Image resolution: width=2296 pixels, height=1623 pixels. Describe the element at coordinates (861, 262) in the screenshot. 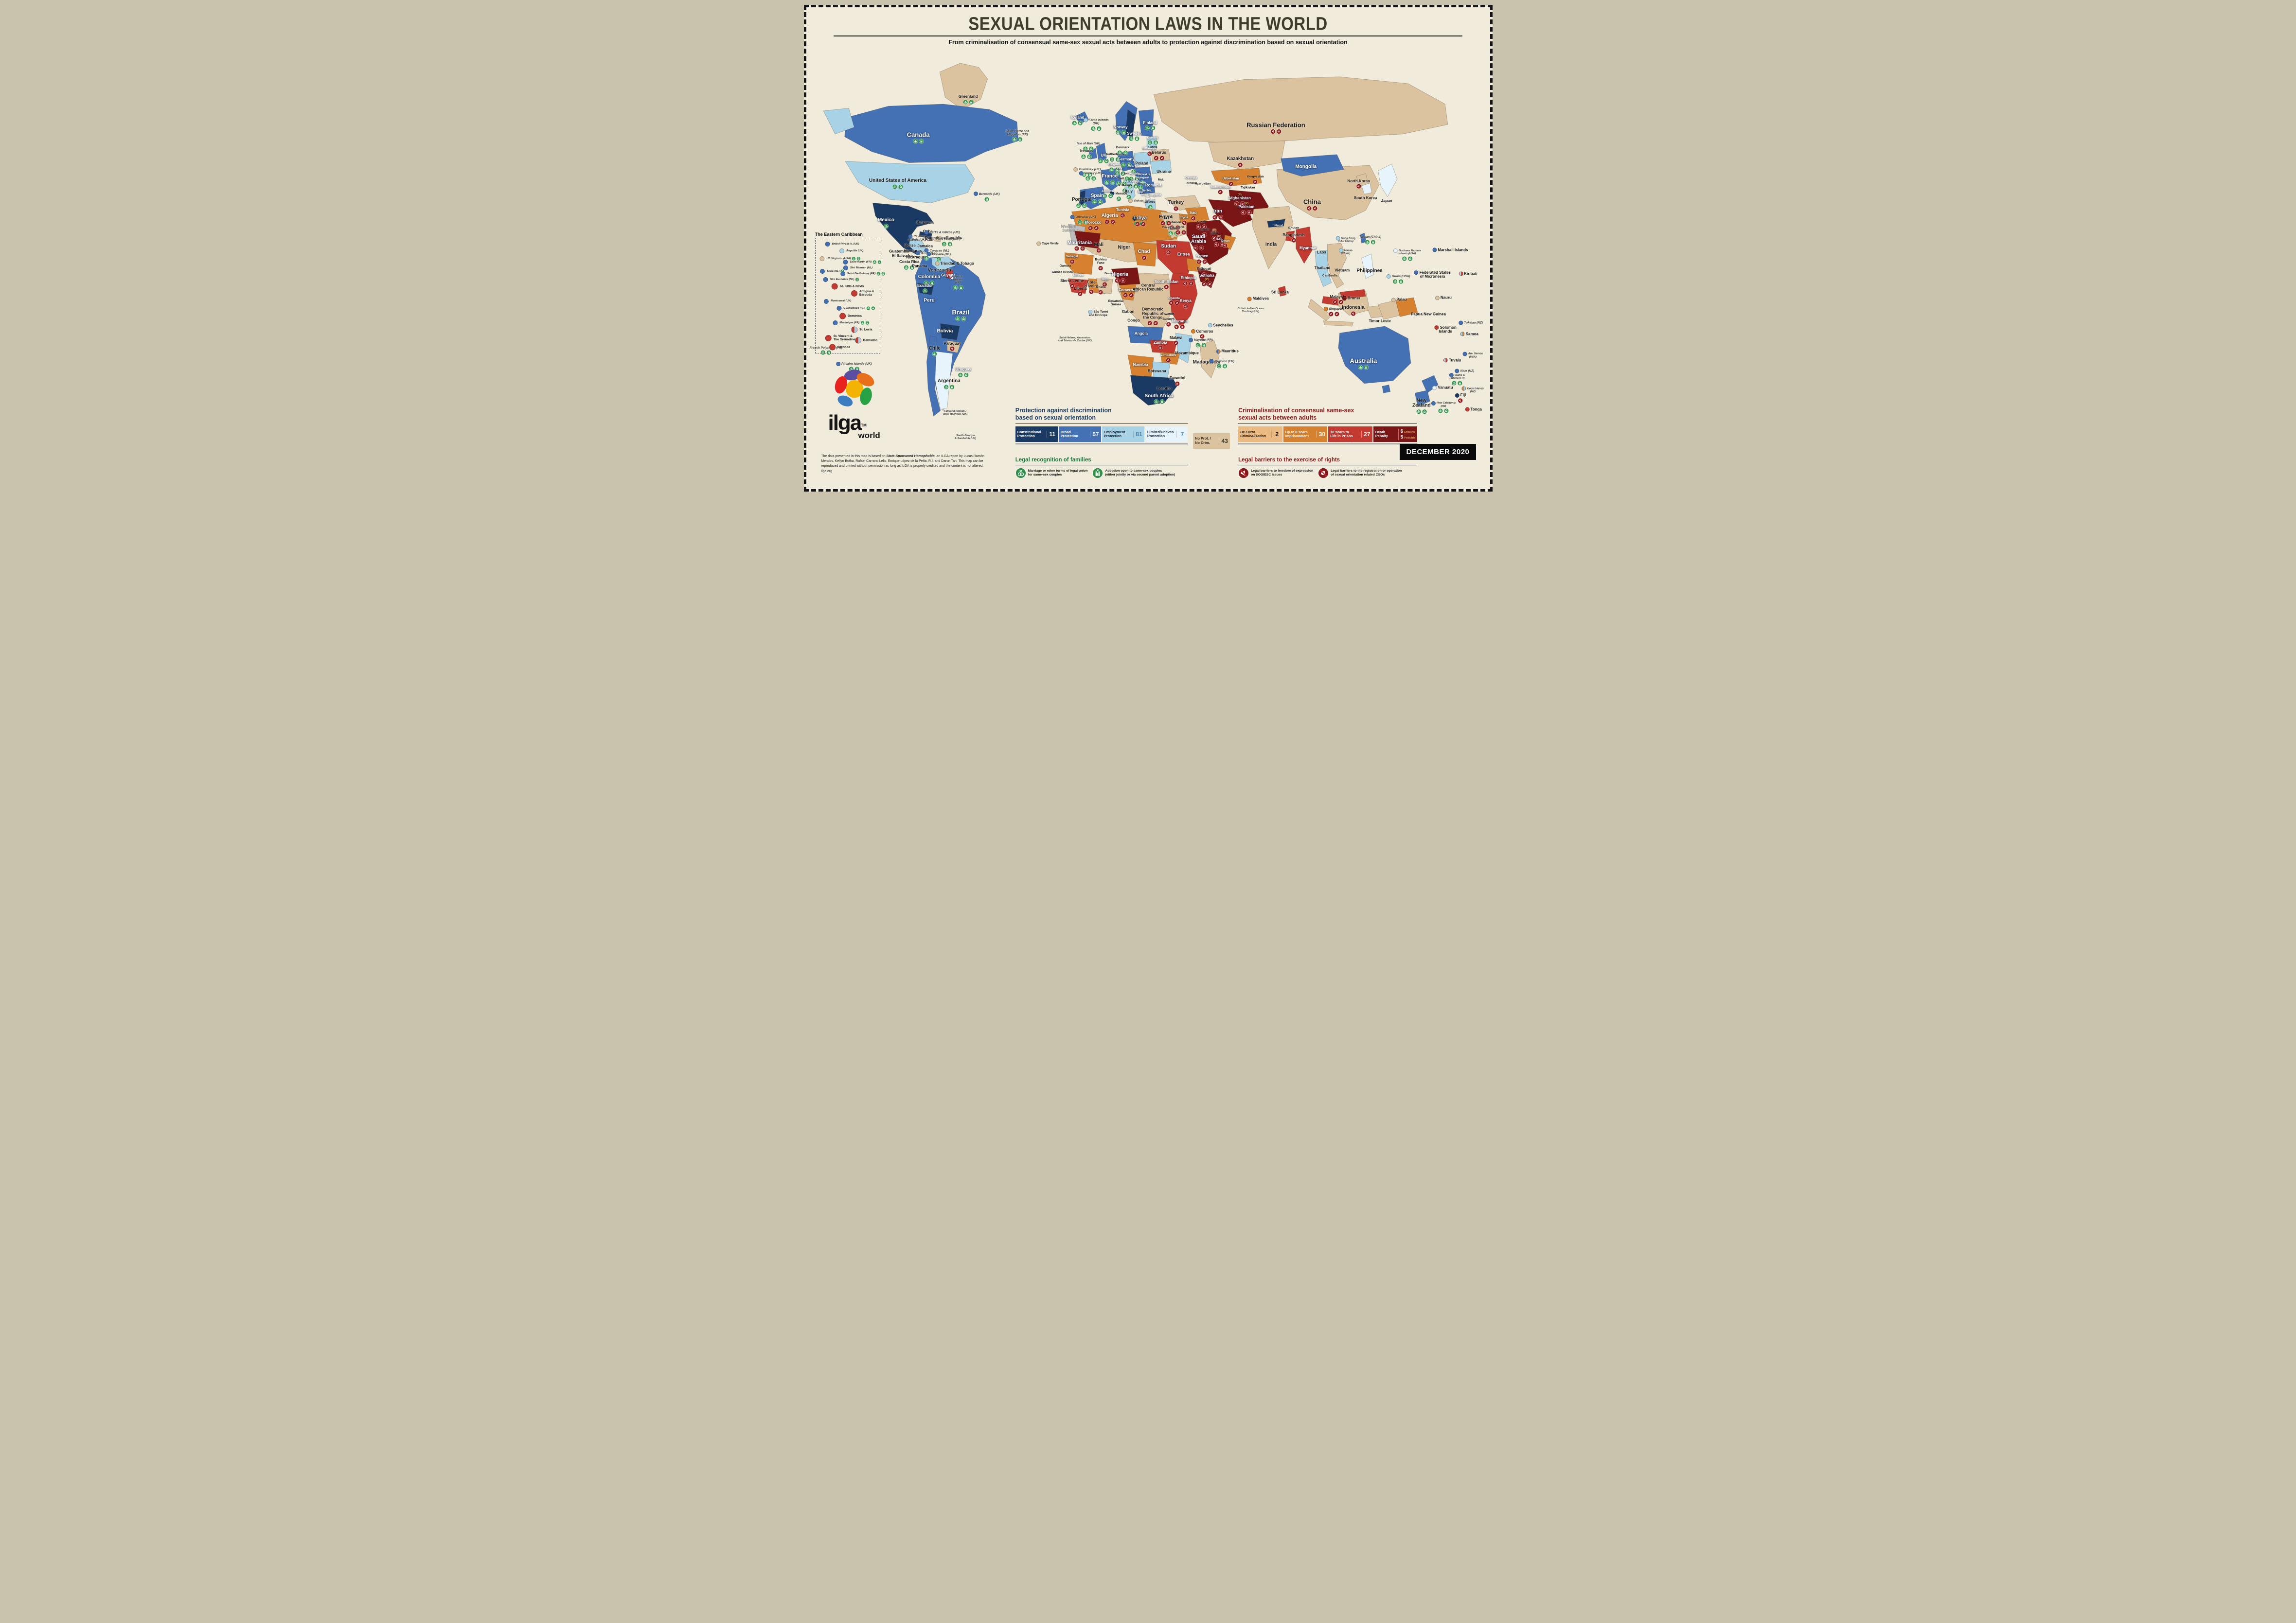

I see `inset-entry-text: Saint Martin (FR)` at that location.